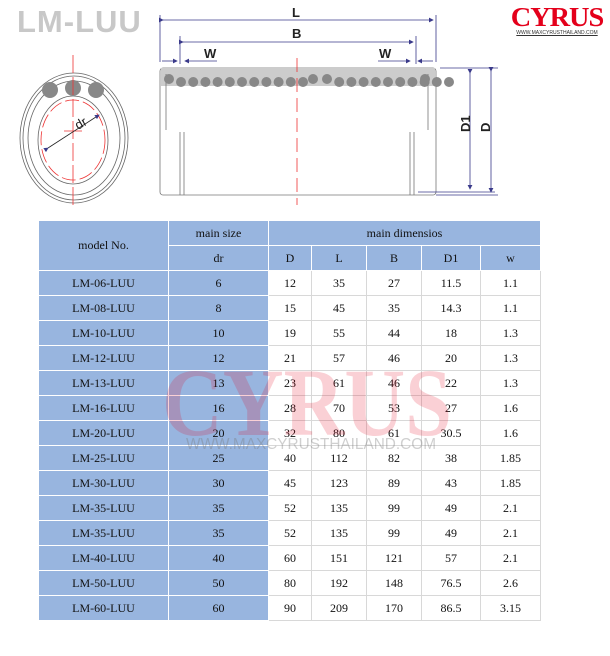 Image resolution: width=610 pixels, height=656 pixels. What do you see at coordinates (394, 258) in the screenshot?
I see `subheader-b: B` at bounding box center [394, 258].